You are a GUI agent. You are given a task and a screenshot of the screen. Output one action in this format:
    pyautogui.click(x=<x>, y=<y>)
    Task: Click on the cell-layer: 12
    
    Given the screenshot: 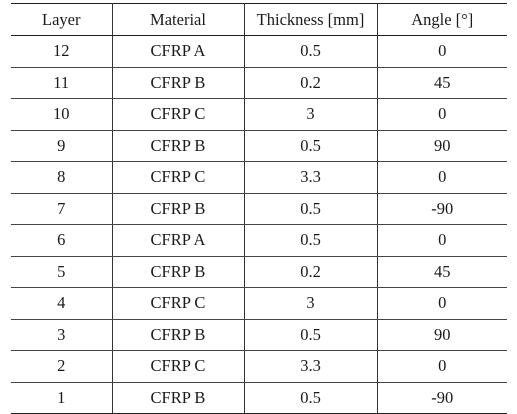 What is the action you would take?
    pyautogui.click(x=62, y=51)
    